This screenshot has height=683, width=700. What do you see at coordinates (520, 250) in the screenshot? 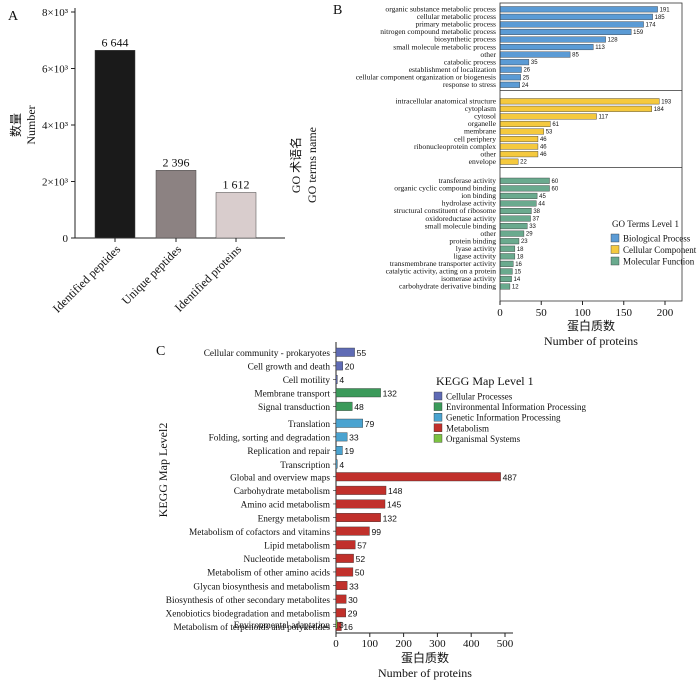
I see `data-label-b: 18` at bounding box center [520, 250].